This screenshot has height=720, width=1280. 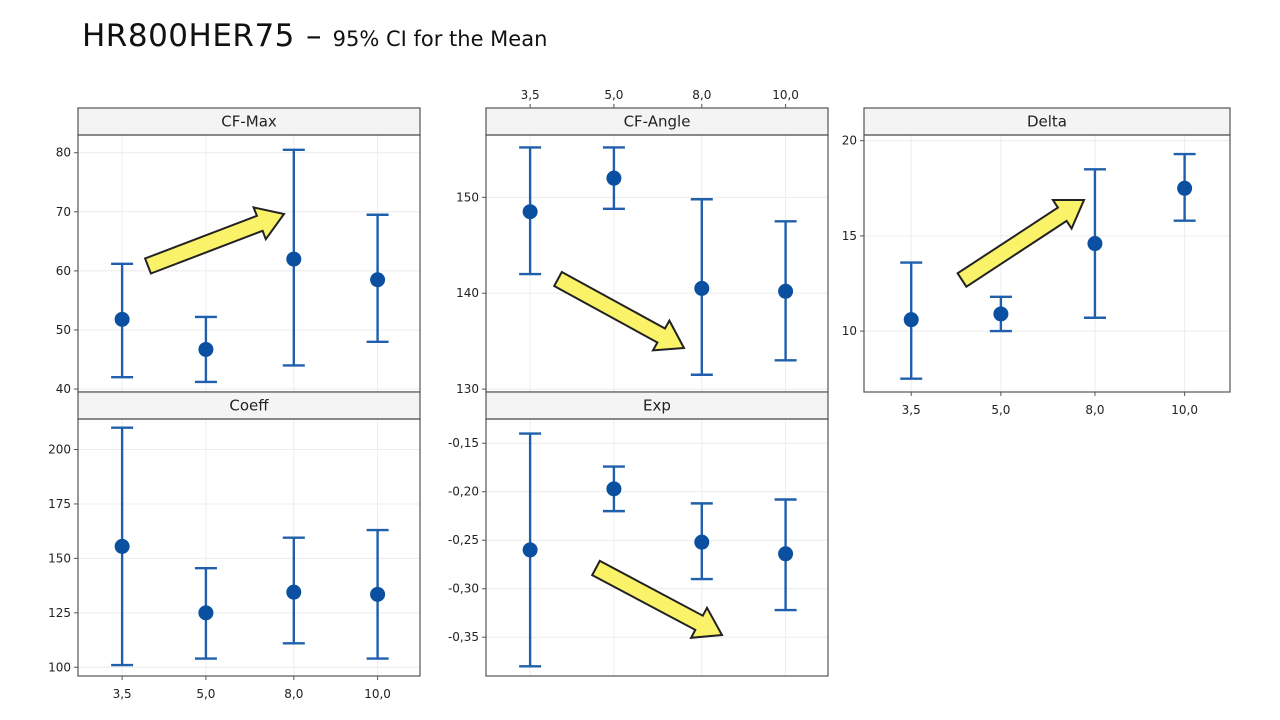 What do you see at coordinates (849, 236) in the screenshot?
I see `y-tick-label: 15` at bounding box center [849, 236].